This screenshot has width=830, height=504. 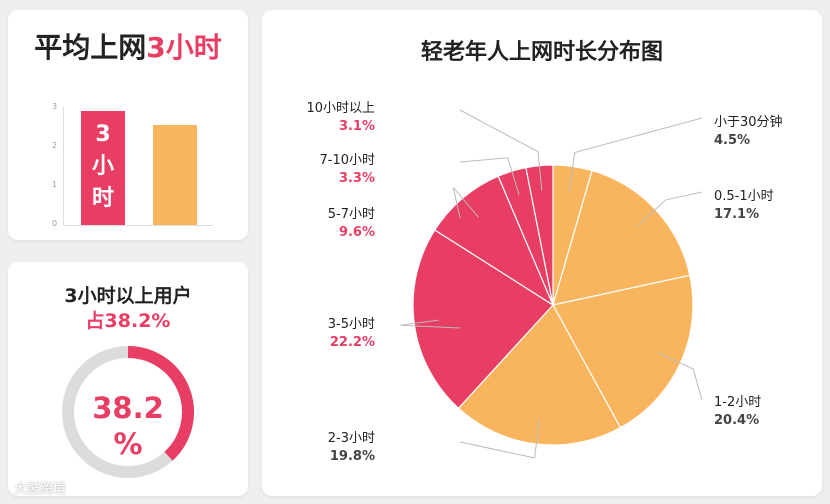 I want to click on bar-y-axis, so click(x=63, y=166).